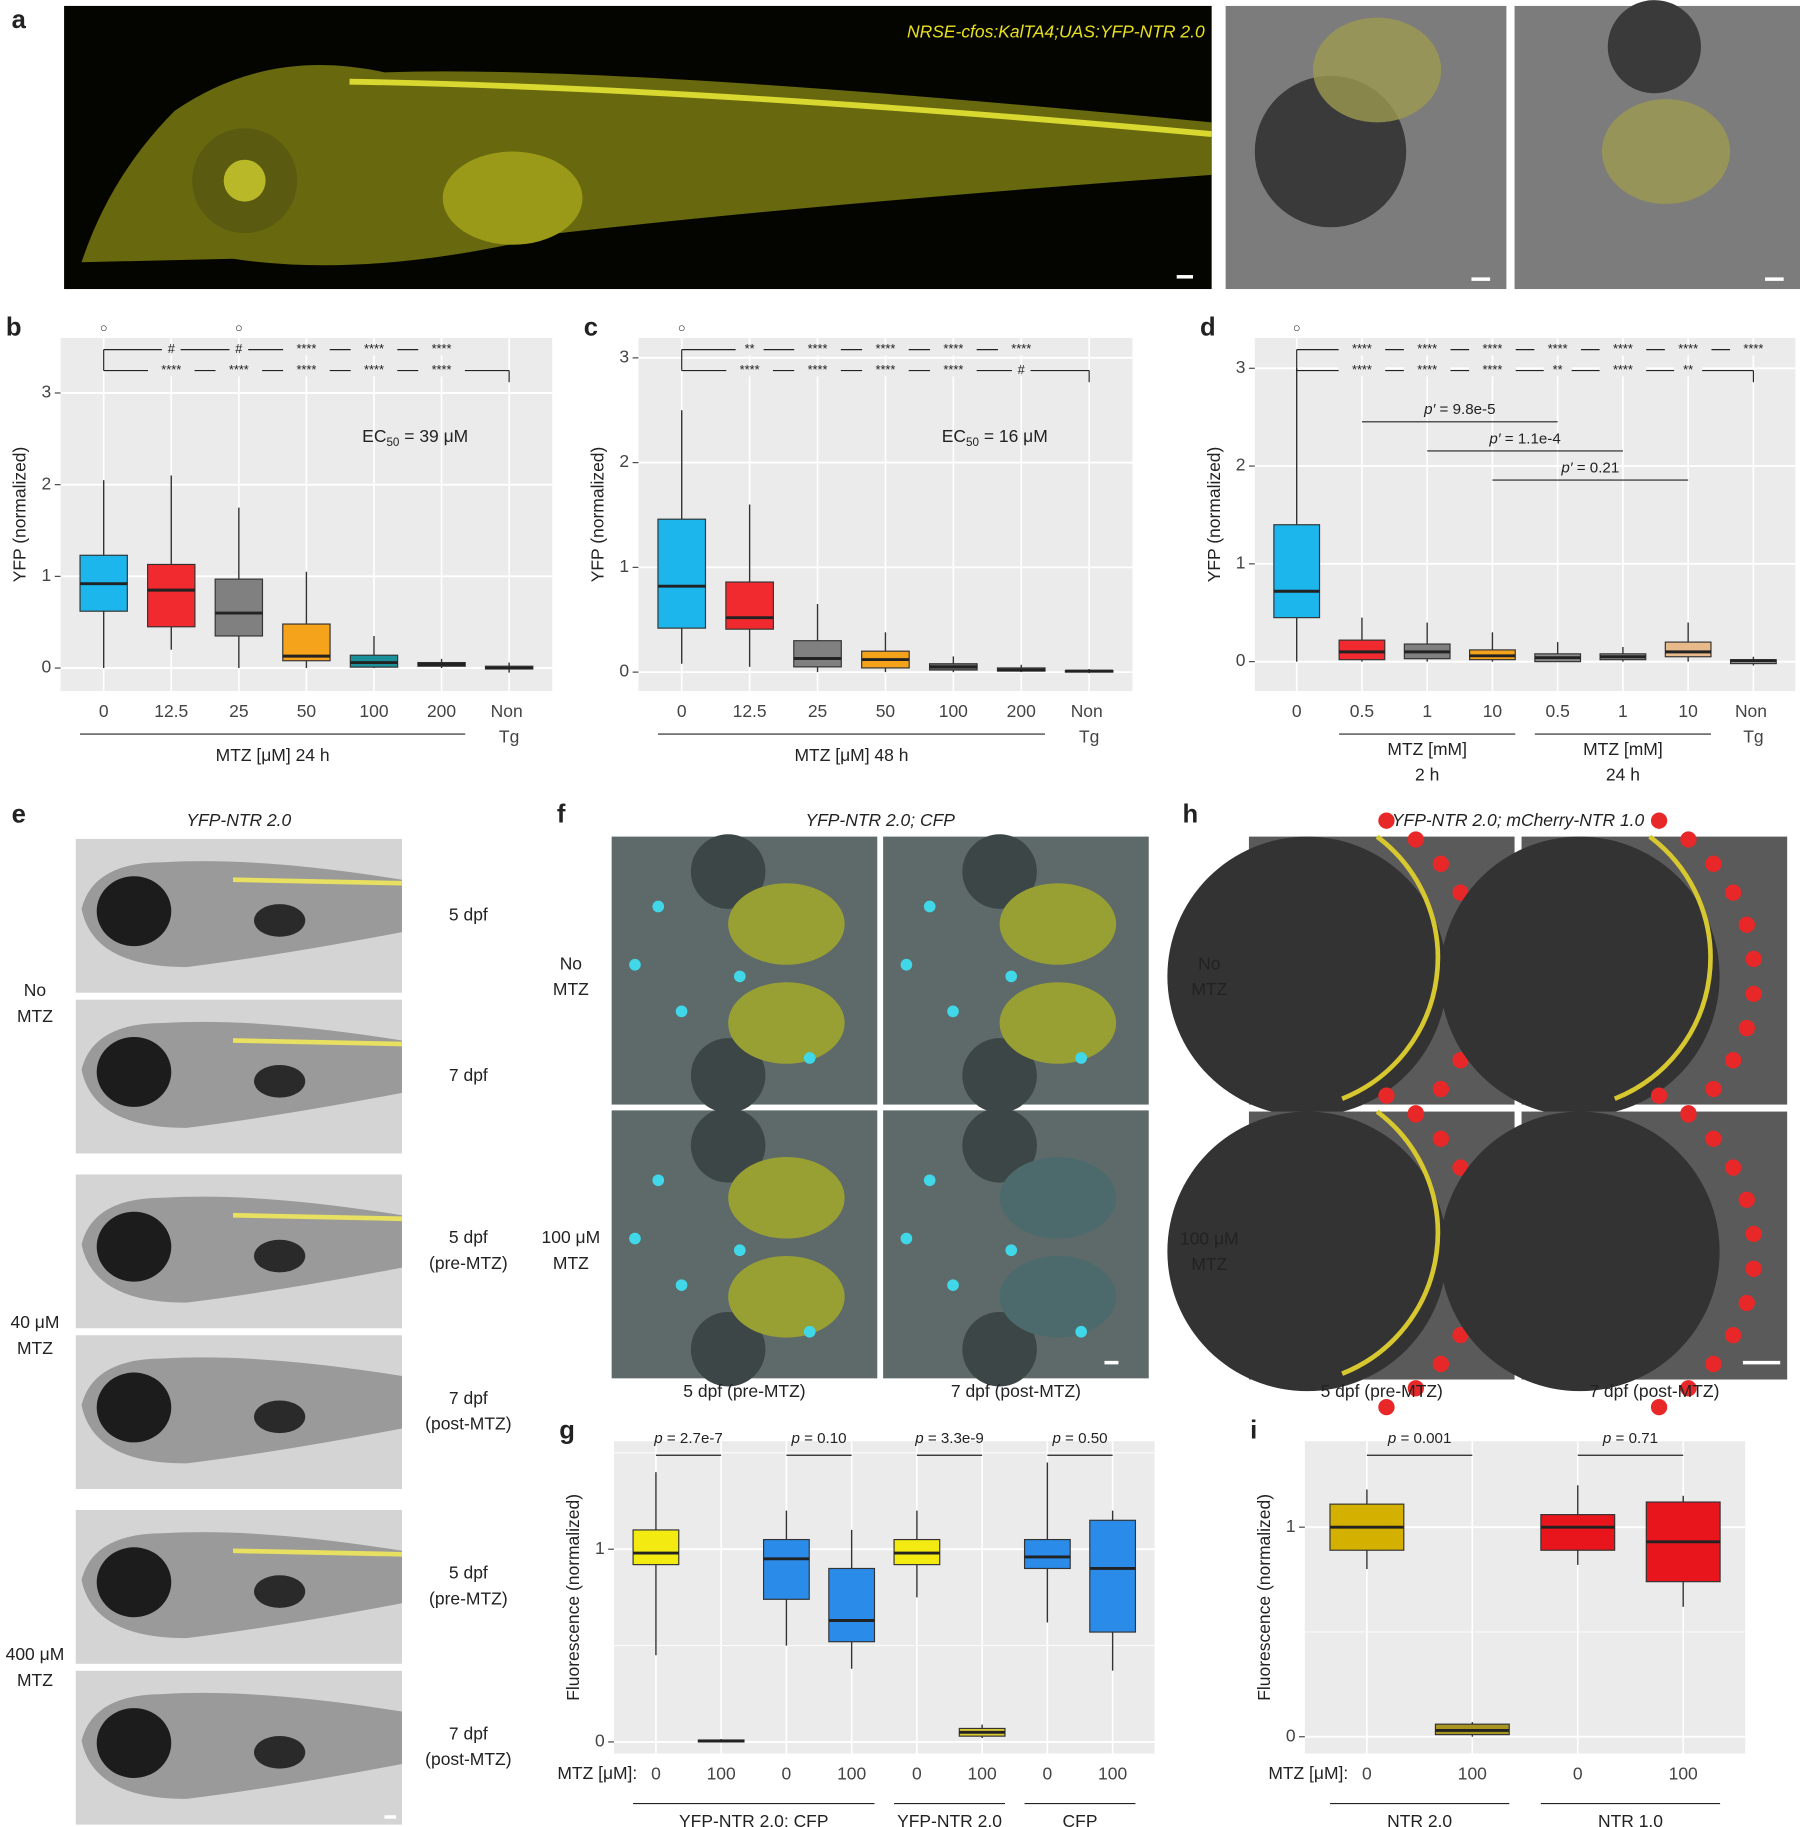 The width and height of the screenshot is (1800, 1827). I want to click on significance-label: **, so click(1688, 369).